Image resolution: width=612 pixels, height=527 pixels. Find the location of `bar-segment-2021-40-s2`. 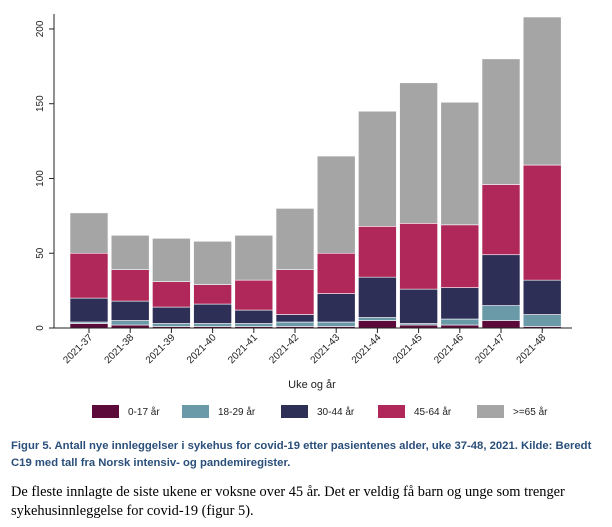

bar-segment-2021-40-s2 is located at coordinates (212, 313).